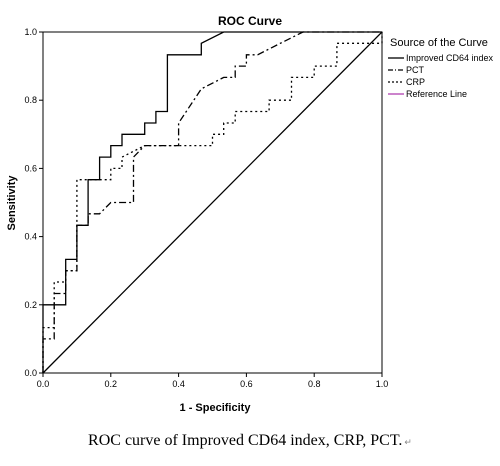  I want to click on y-tick-label: 0.8, so click(30, 100).